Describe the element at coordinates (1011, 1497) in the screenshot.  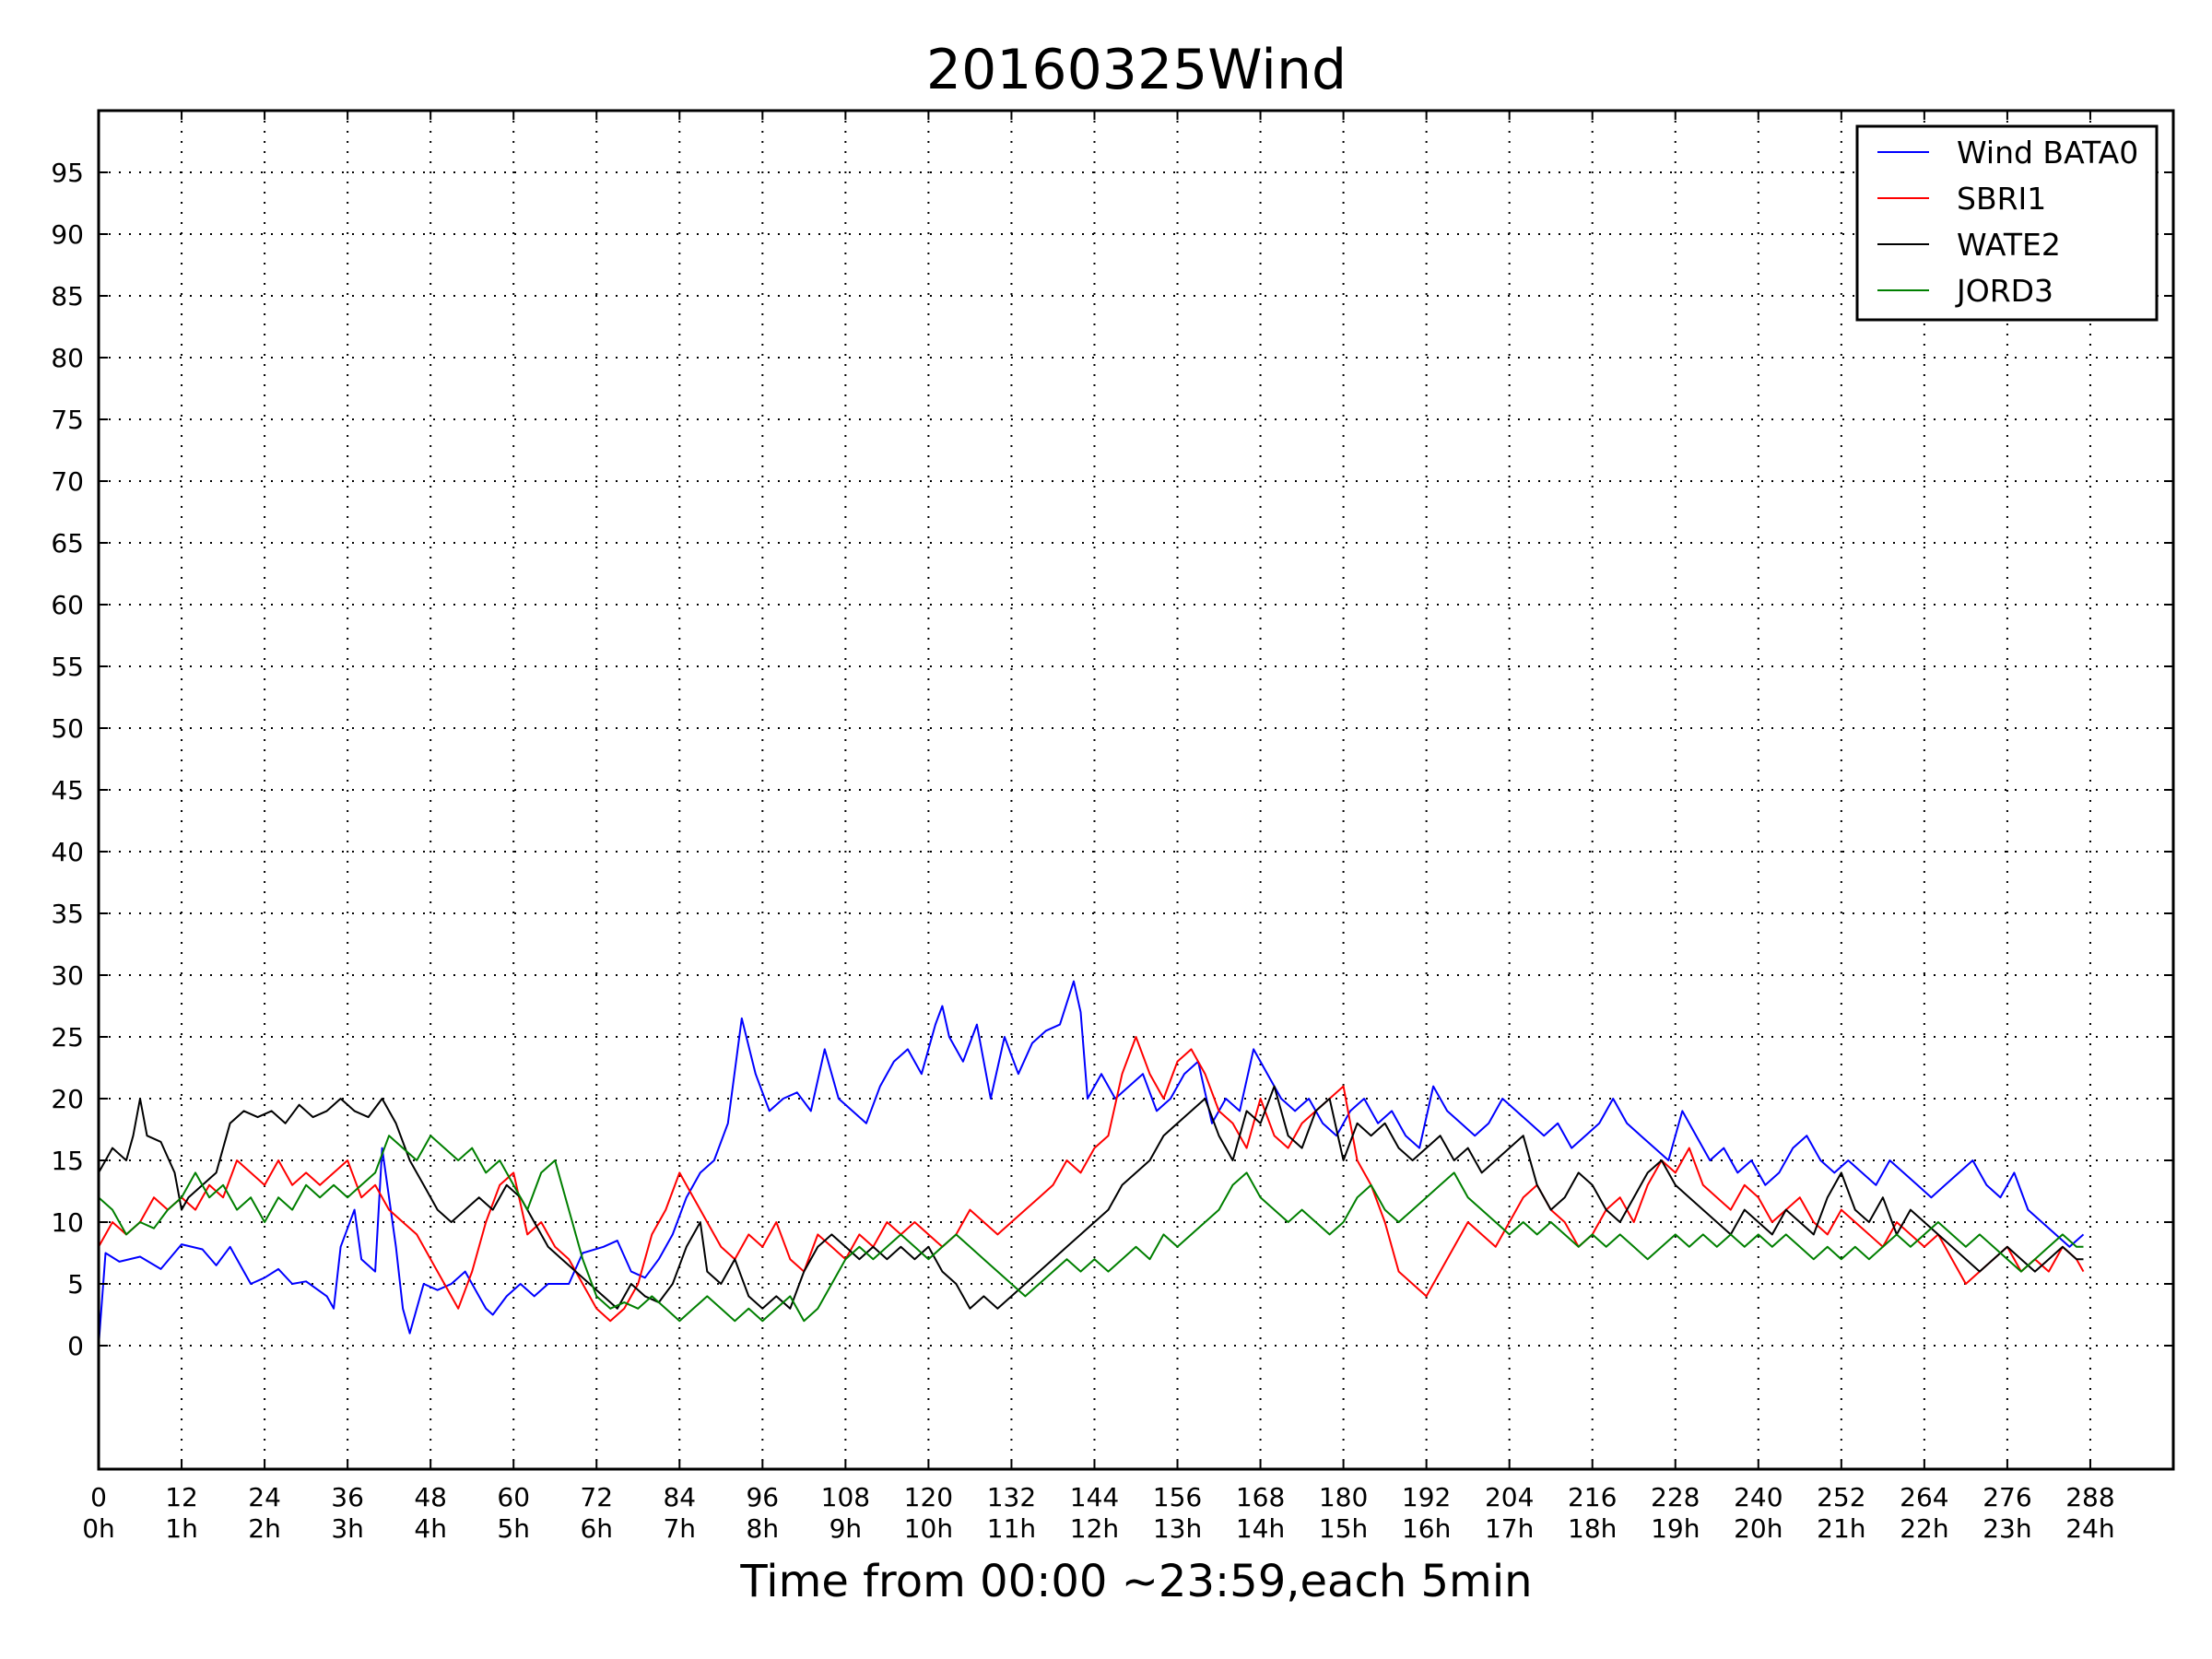
I see `x-tick-label: 132` at that location.